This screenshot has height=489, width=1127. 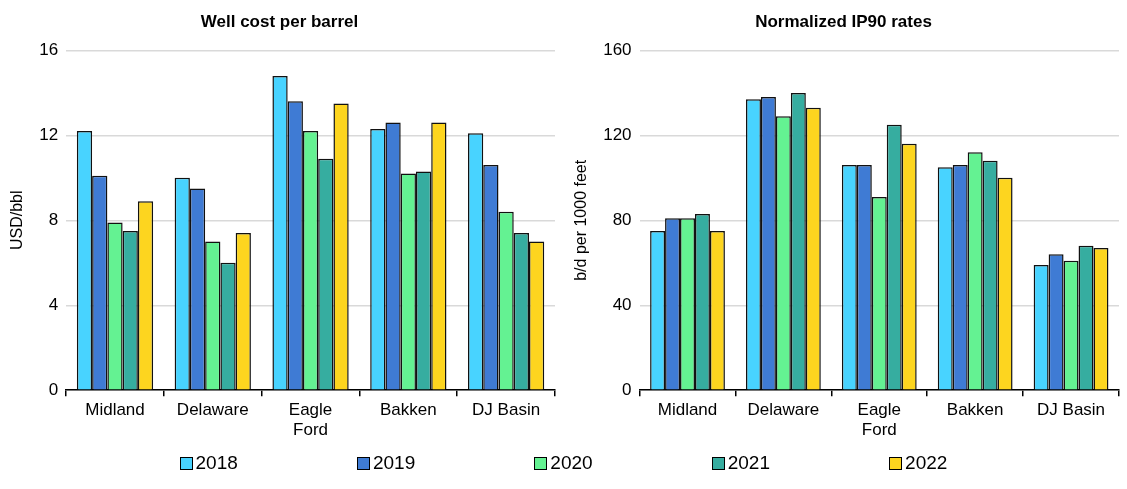 I want to click on y-tick-label: 40, so click(x=622, y=304).